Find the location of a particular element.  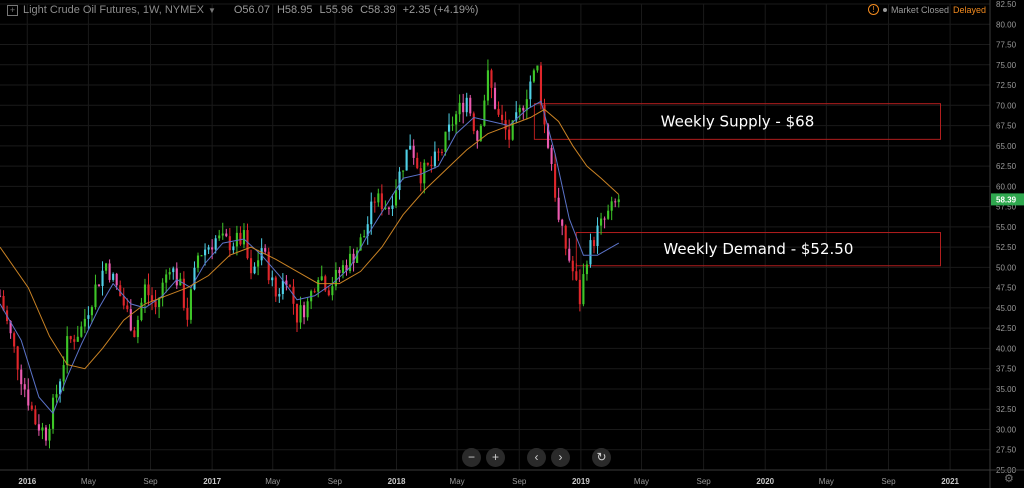

y-tick-label: 55.00 is located at coordinates (1006, 227).